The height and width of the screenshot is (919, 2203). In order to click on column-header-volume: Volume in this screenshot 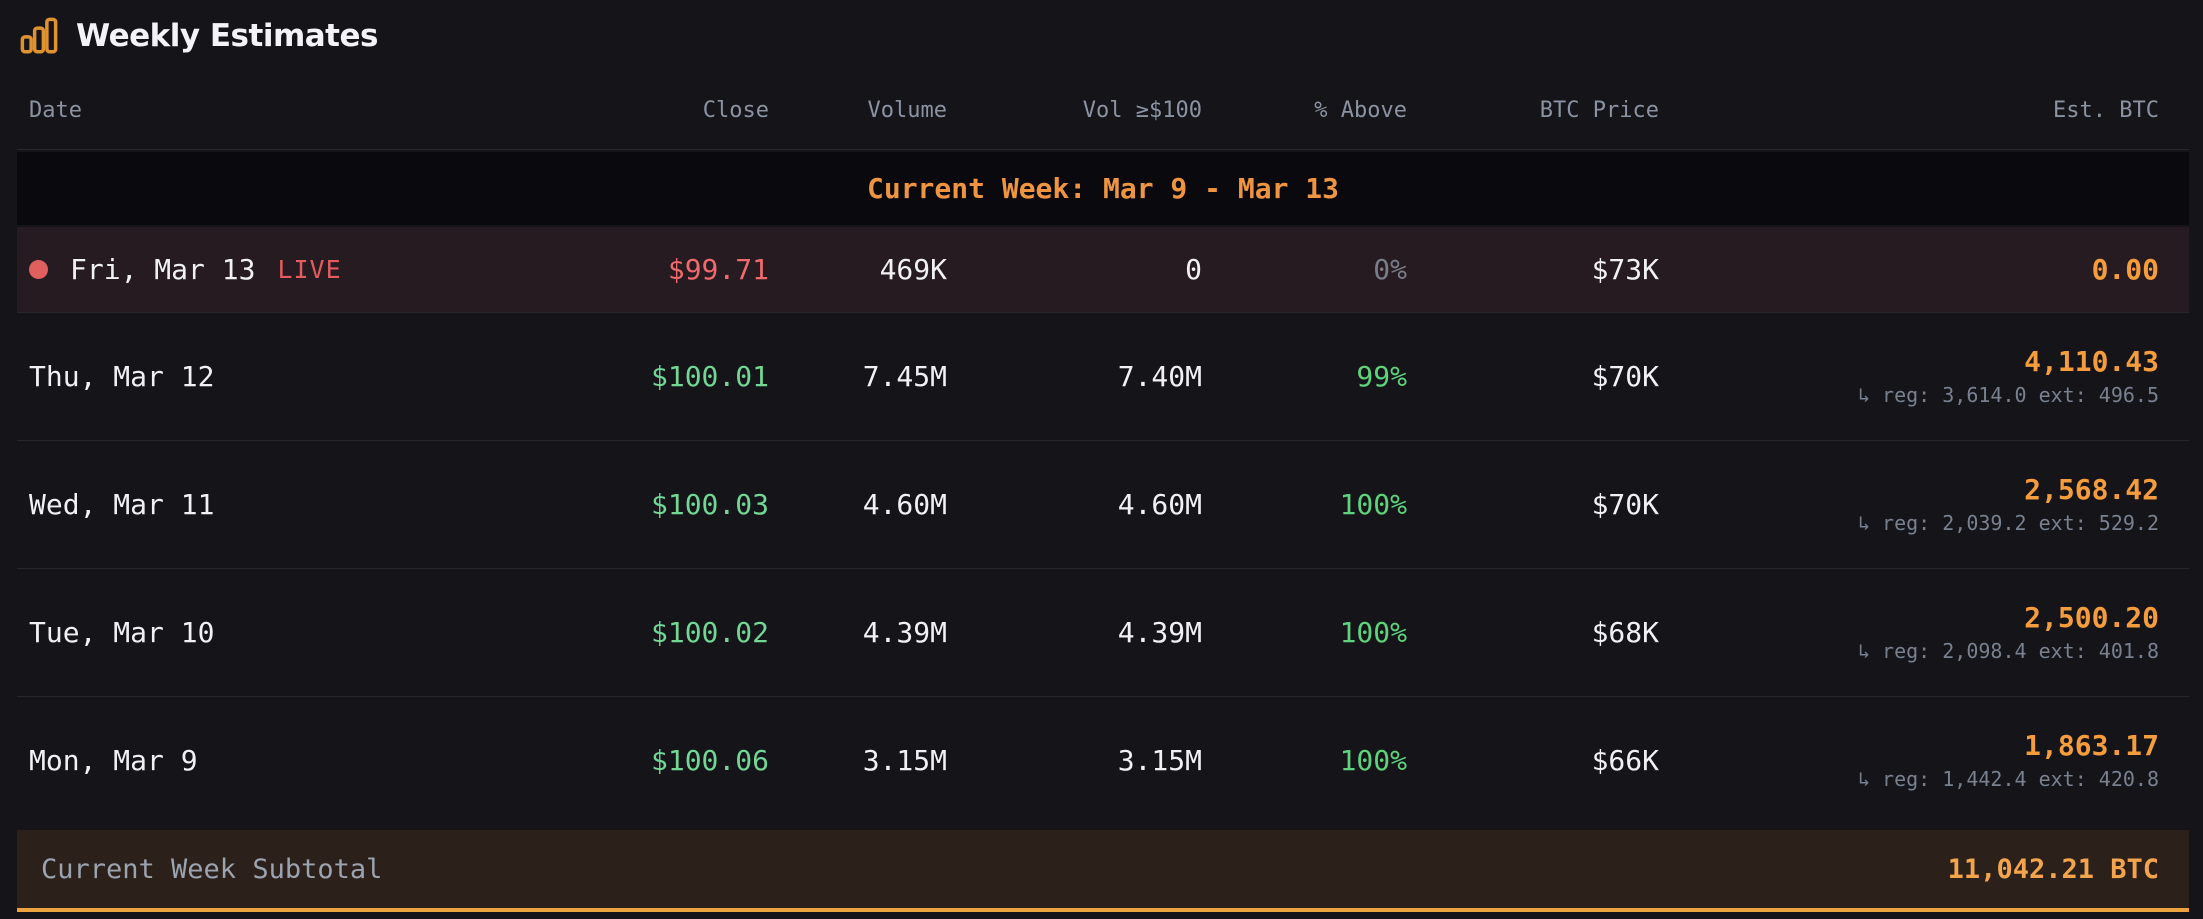, I will do `click(907, 110)`.